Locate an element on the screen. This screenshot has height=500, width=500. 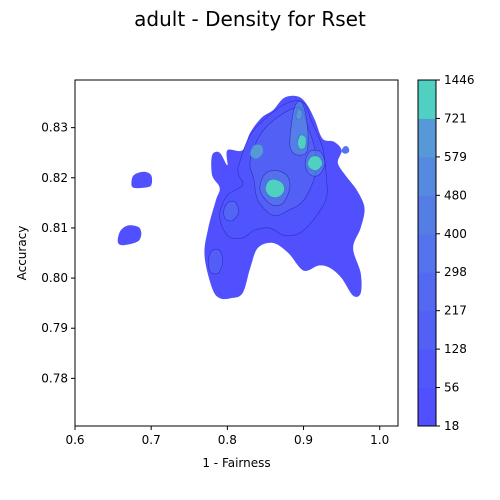
colorbar-tick-label: 1446 is located at coordinates (459, 80).